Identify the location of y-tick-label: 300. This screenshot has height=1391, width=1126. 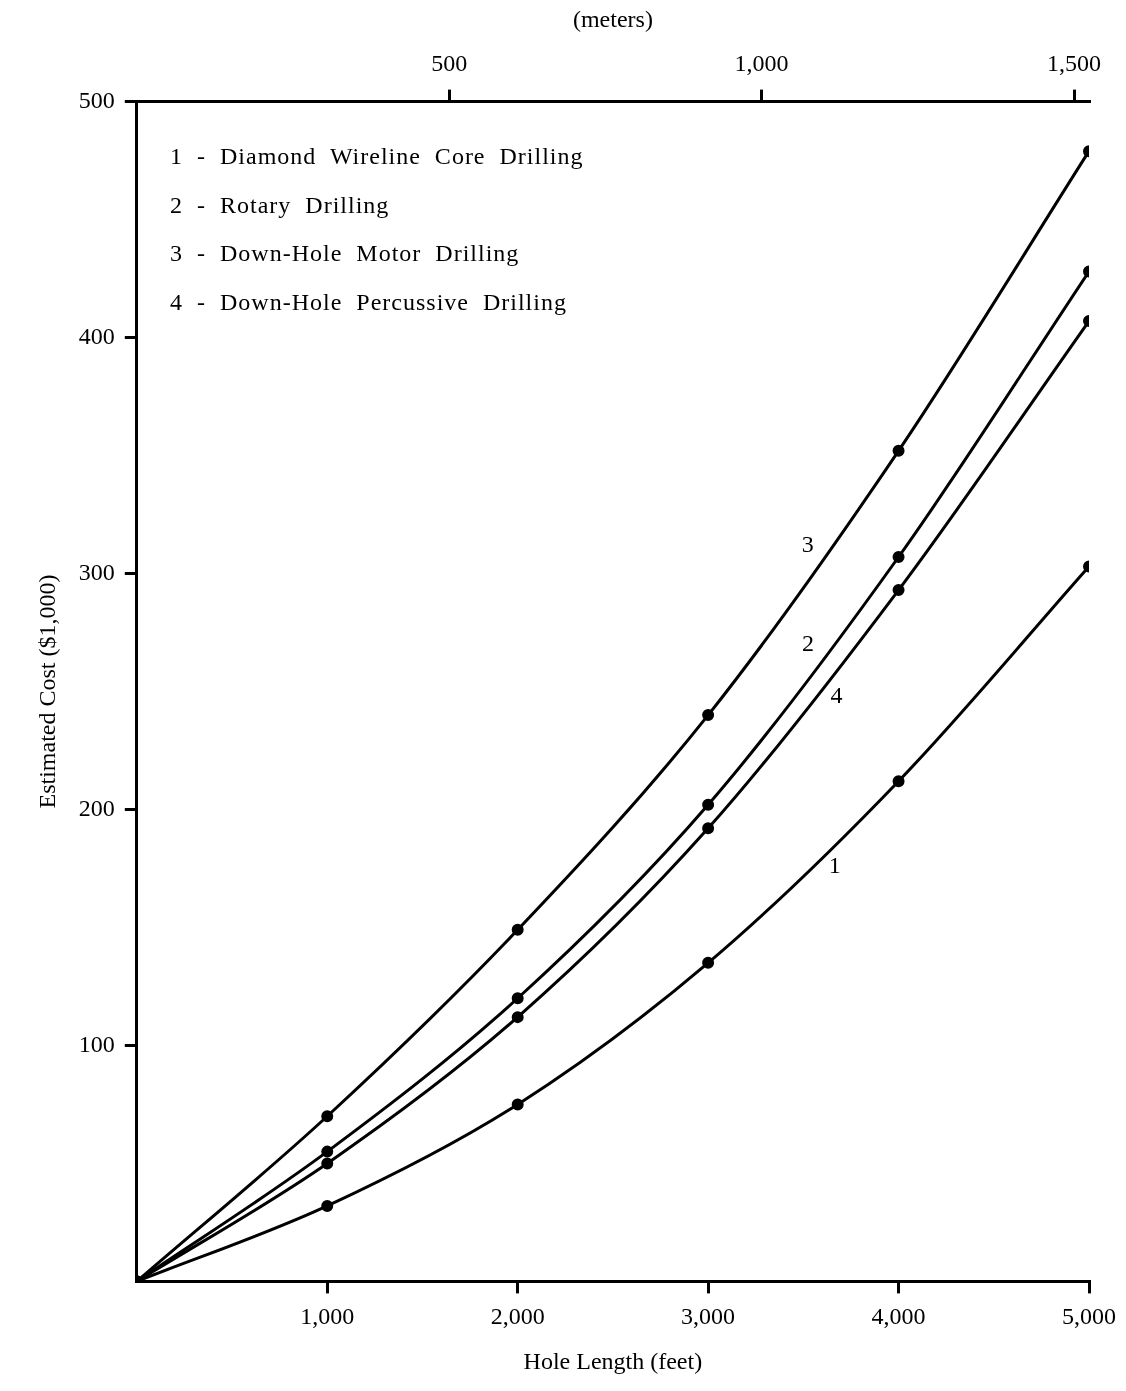
(96, 571).